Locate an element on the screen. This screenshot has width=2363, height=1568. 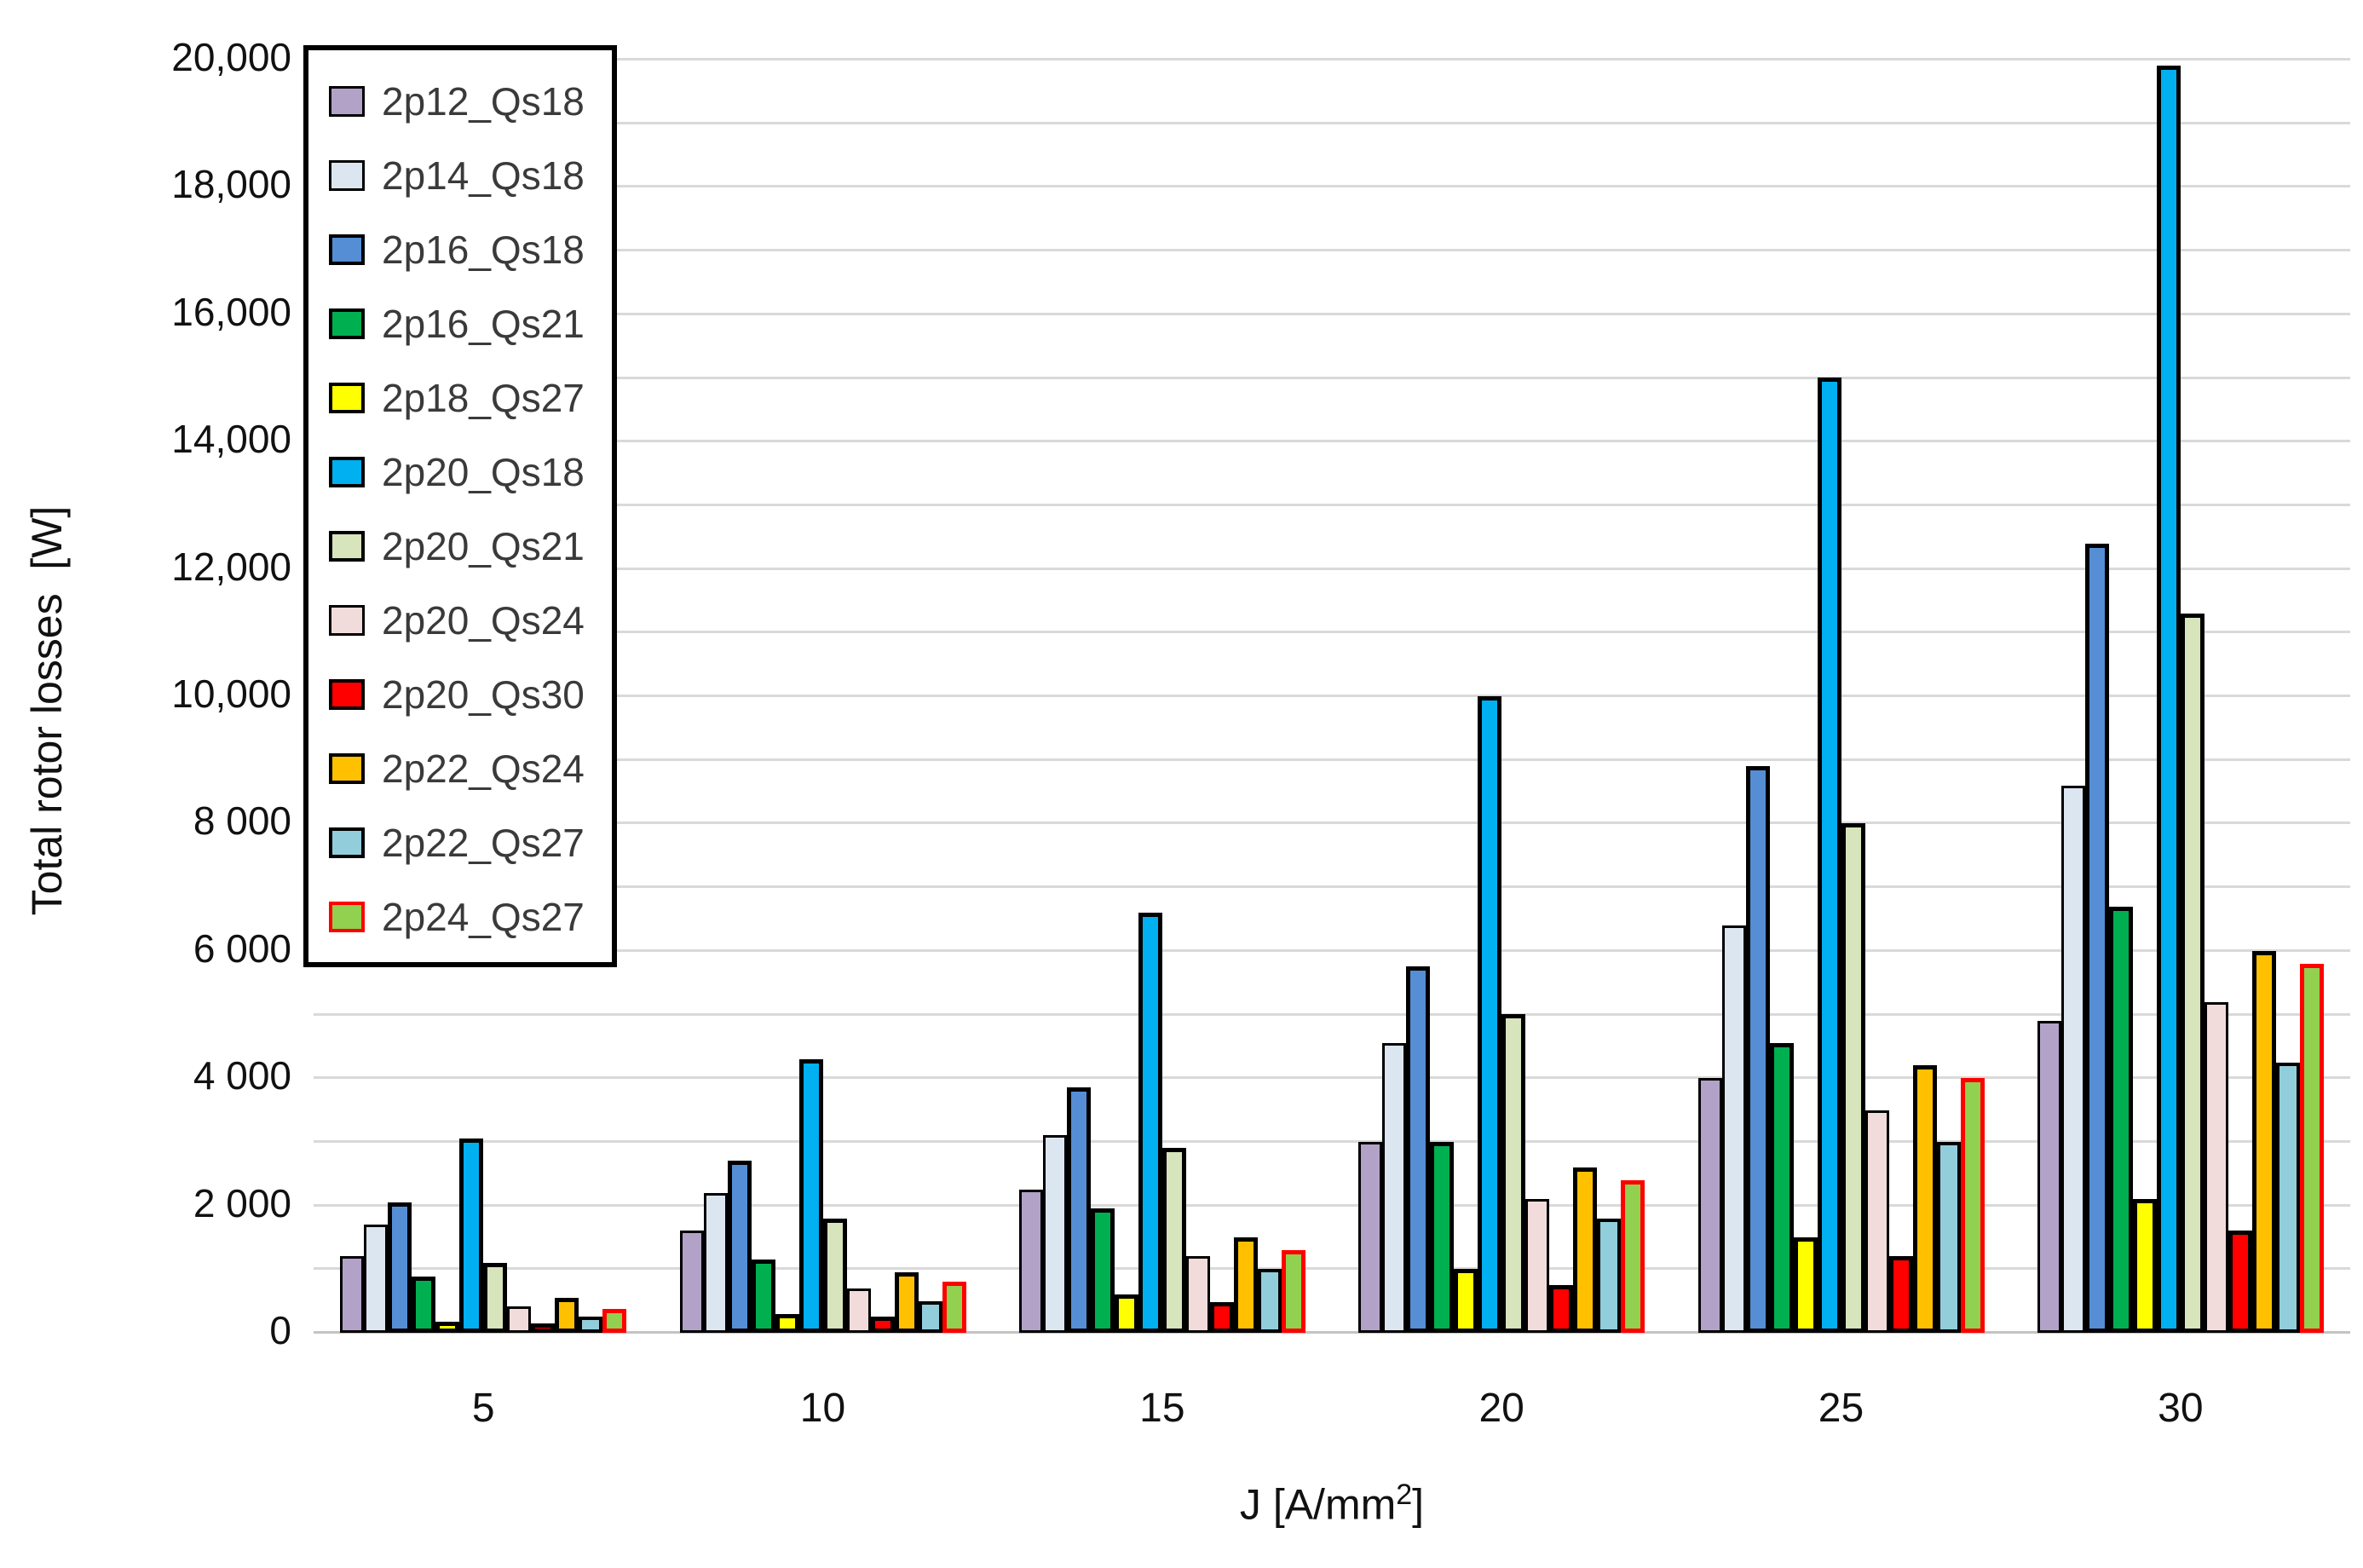
legend-item-2p20_Qs21: 2p20_Qs21 is located at coordinates (470, 546).